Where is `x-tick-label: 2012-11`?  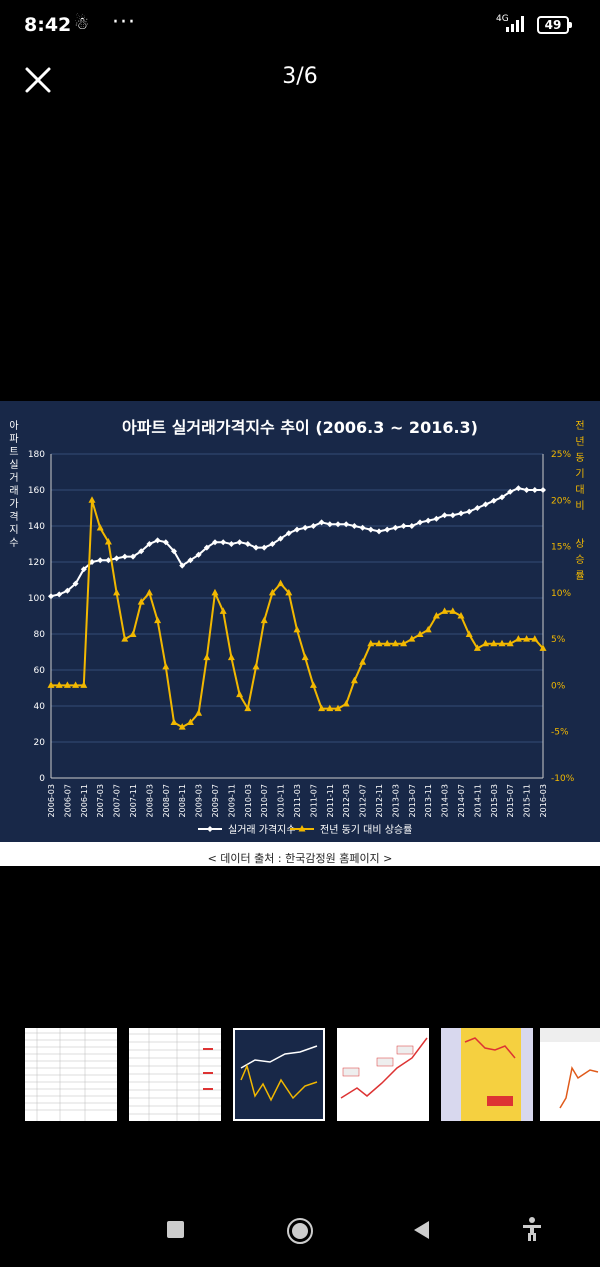 x-tick-label: 2012-11 is located at coordinates (379, 800).